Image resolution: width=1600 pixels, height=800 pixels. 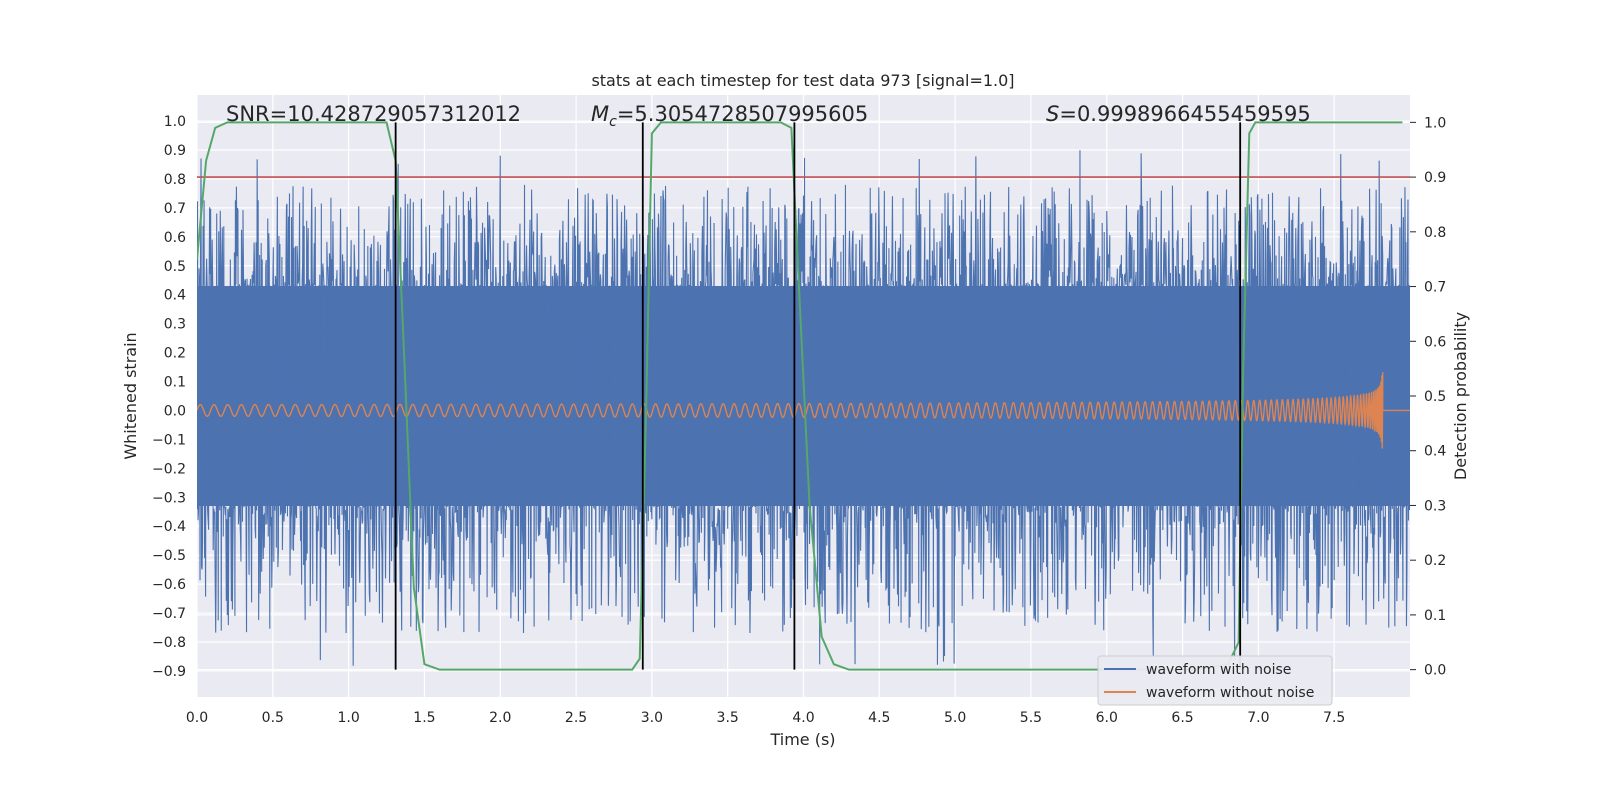 What do you see at coordinates (803, 718) in the screenshot?
I see `x-tick-label: 4.0` at bounding box center [803, 718].